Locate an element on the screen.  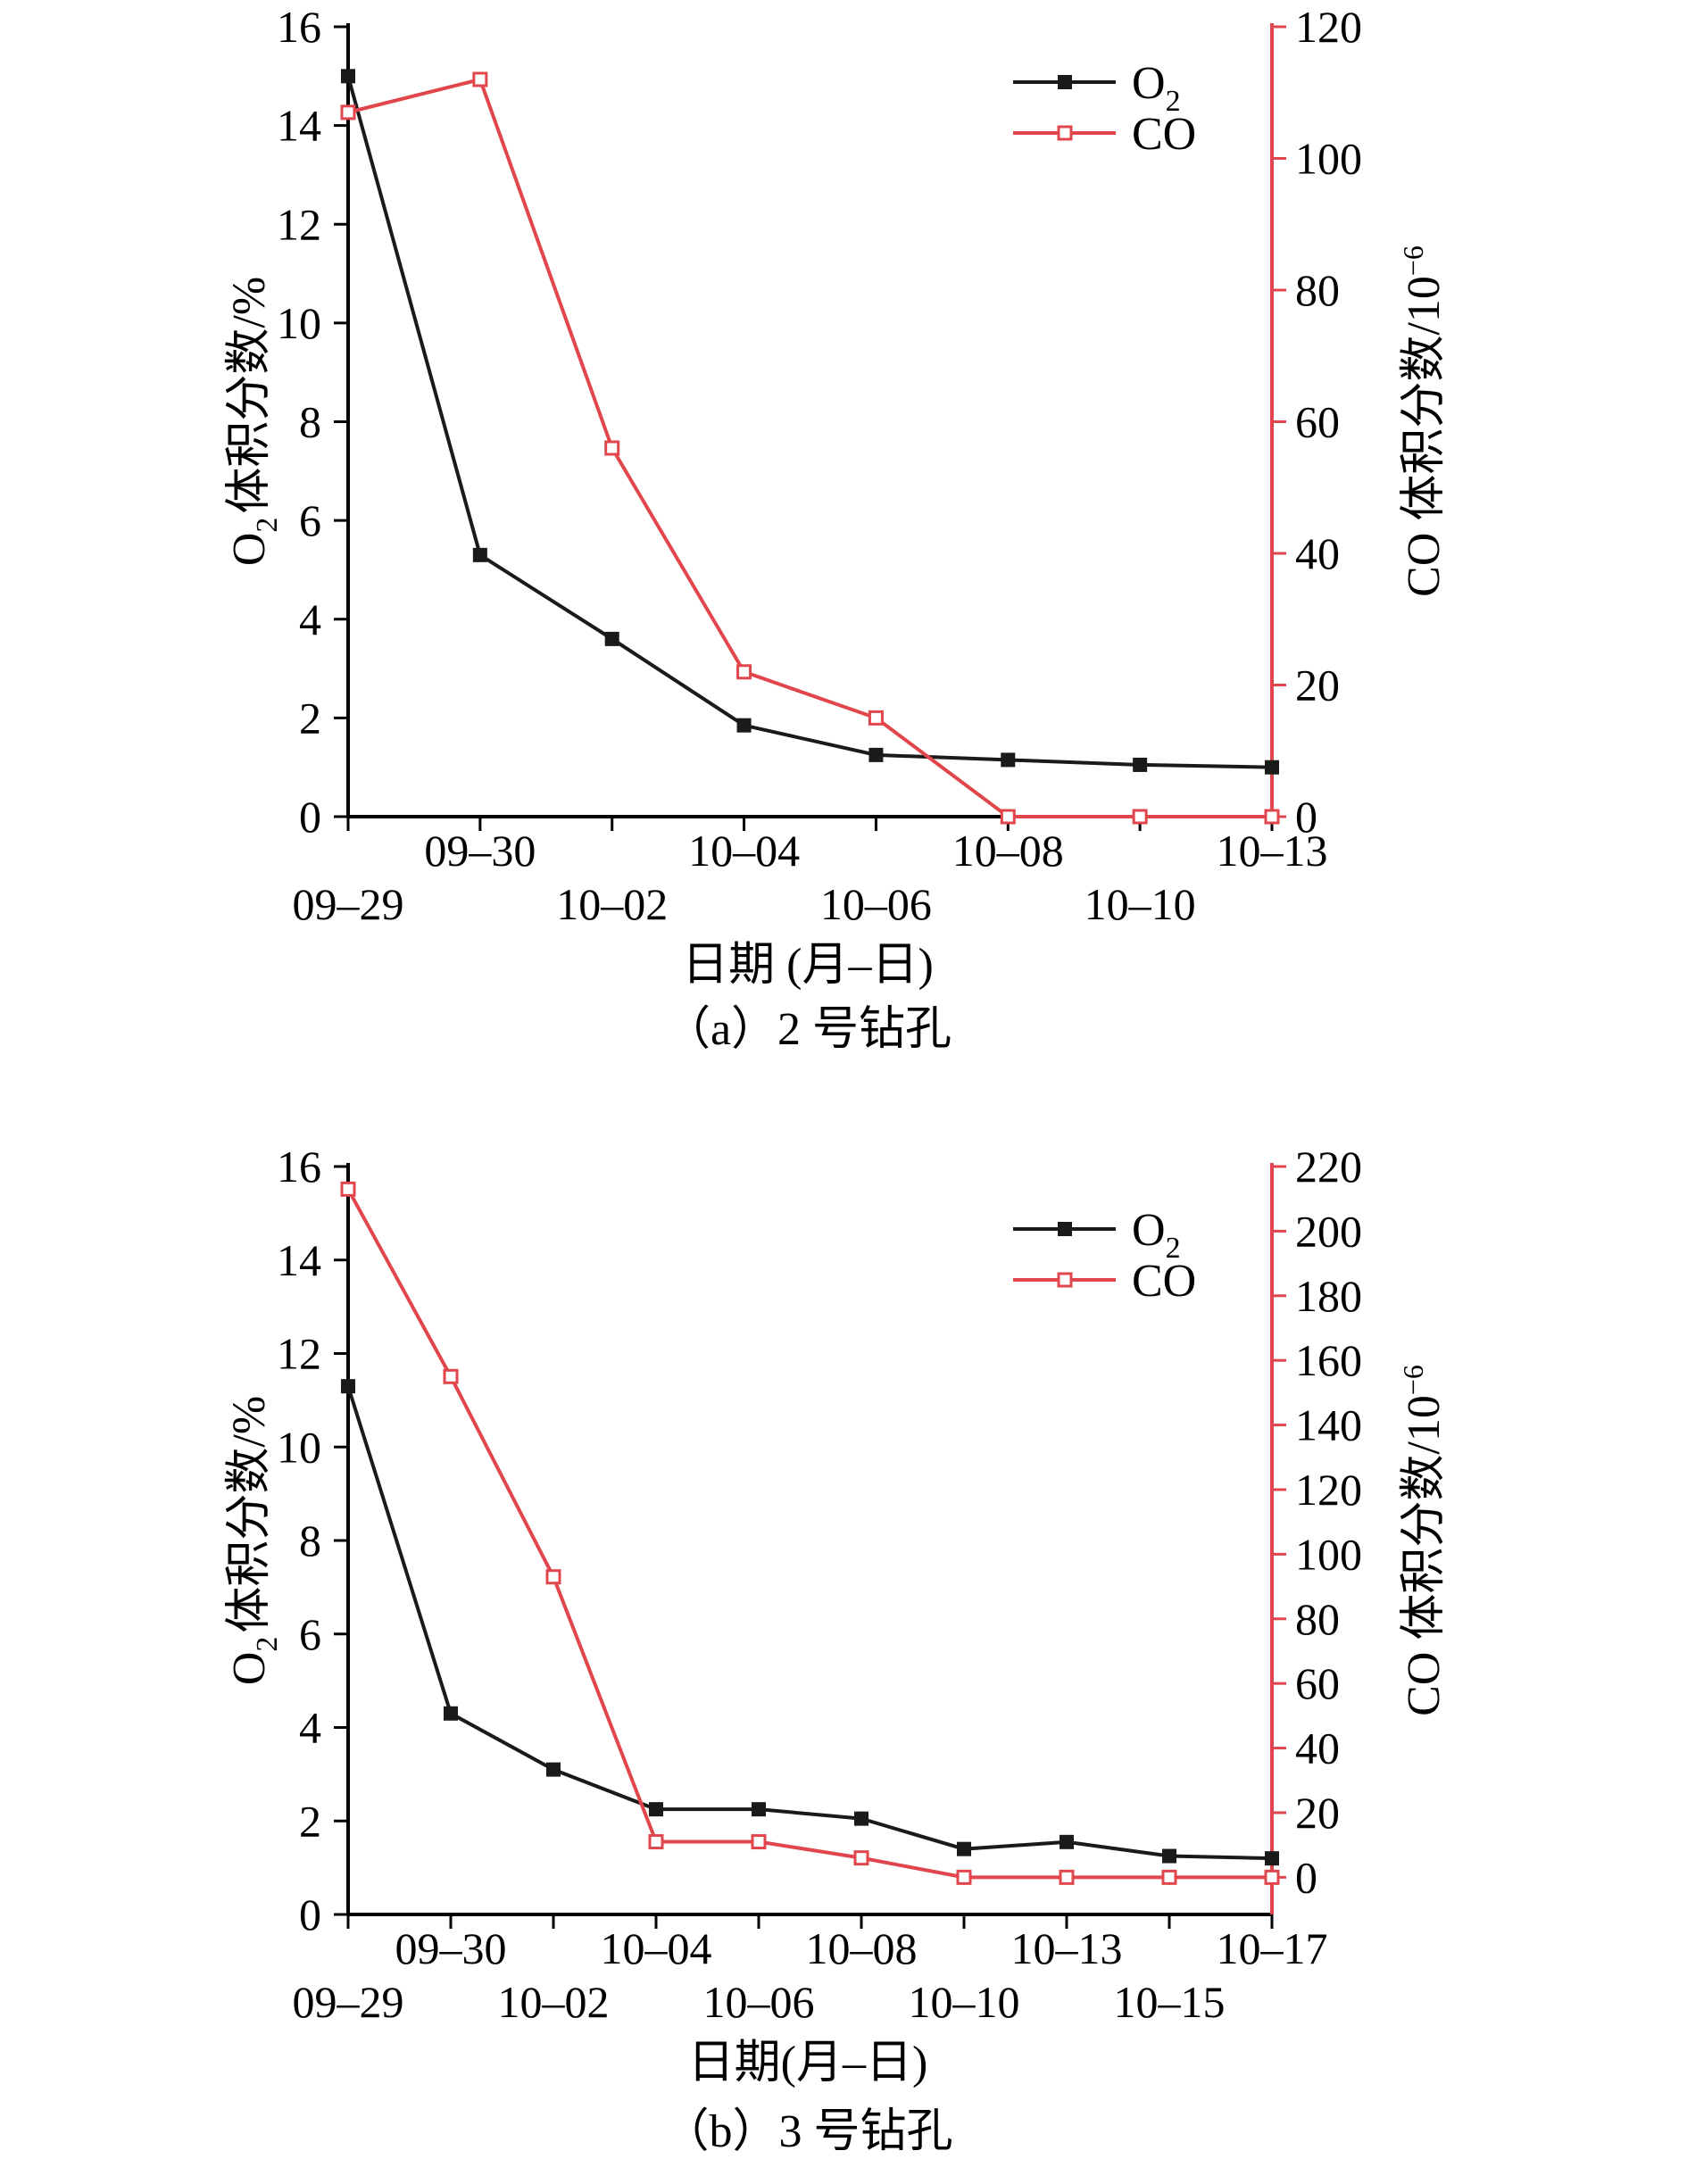
legend-label-sub: 2 is located at coordinates (1173, 1248).